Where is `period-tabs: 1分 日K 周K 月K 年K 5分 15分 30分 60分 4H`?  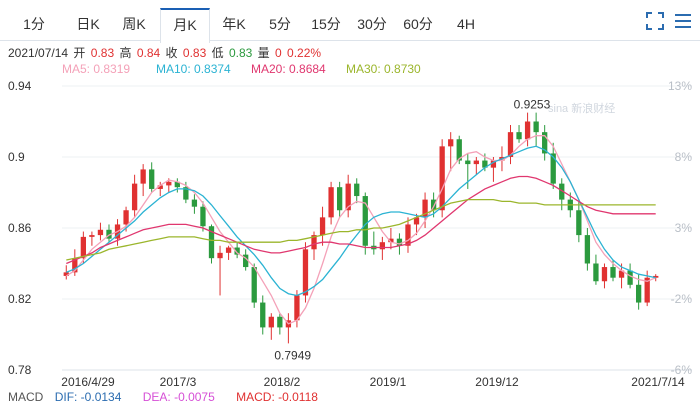 period-tabs: 1分 日K 周K 月K 年K 5分 15分 30分 60分 4H is located at coordinates (350, 21).